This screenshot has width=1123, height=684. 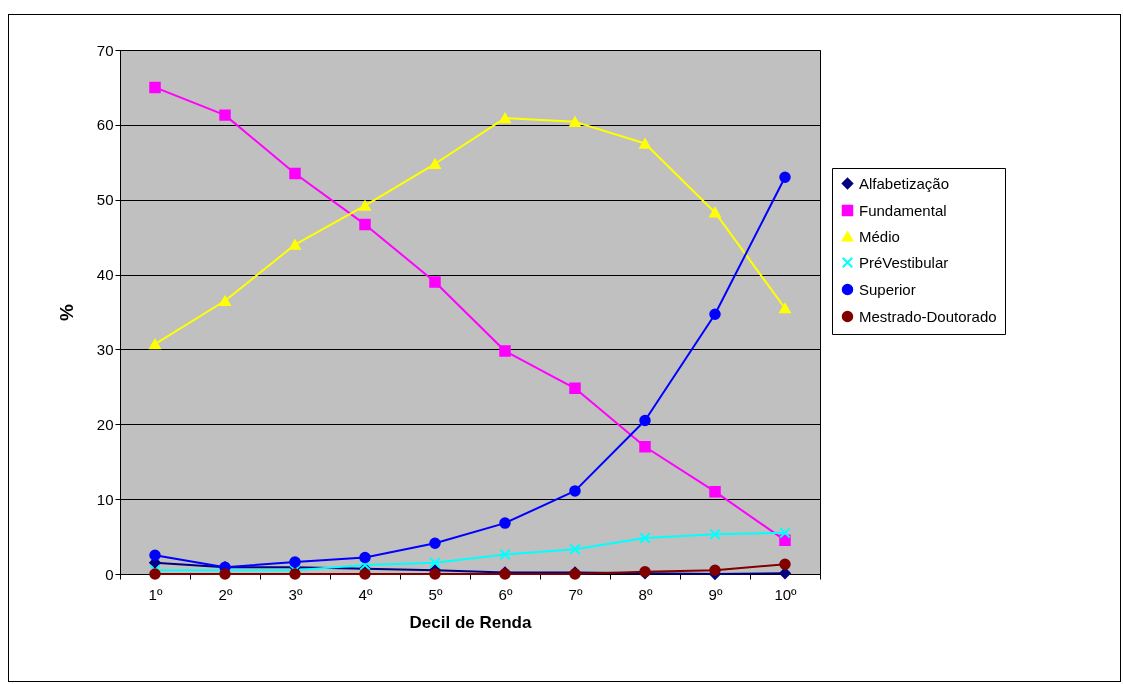 I want to click on y-tick-label: 60, so click(x=105, y=125).